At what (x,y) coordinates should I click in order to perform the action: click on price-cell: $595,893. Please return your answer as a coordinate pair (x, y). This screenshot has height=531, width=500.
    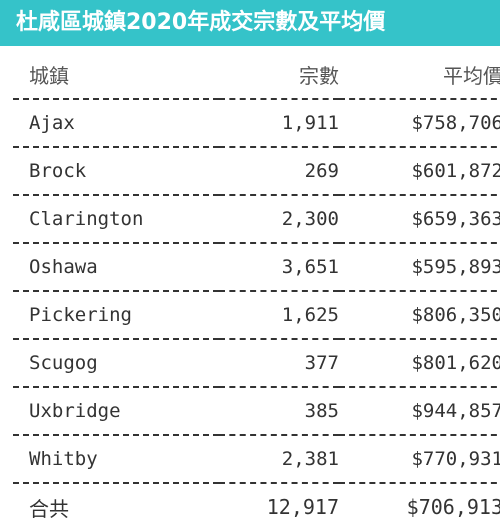
    Looking at the image, I should click on (419, 266).